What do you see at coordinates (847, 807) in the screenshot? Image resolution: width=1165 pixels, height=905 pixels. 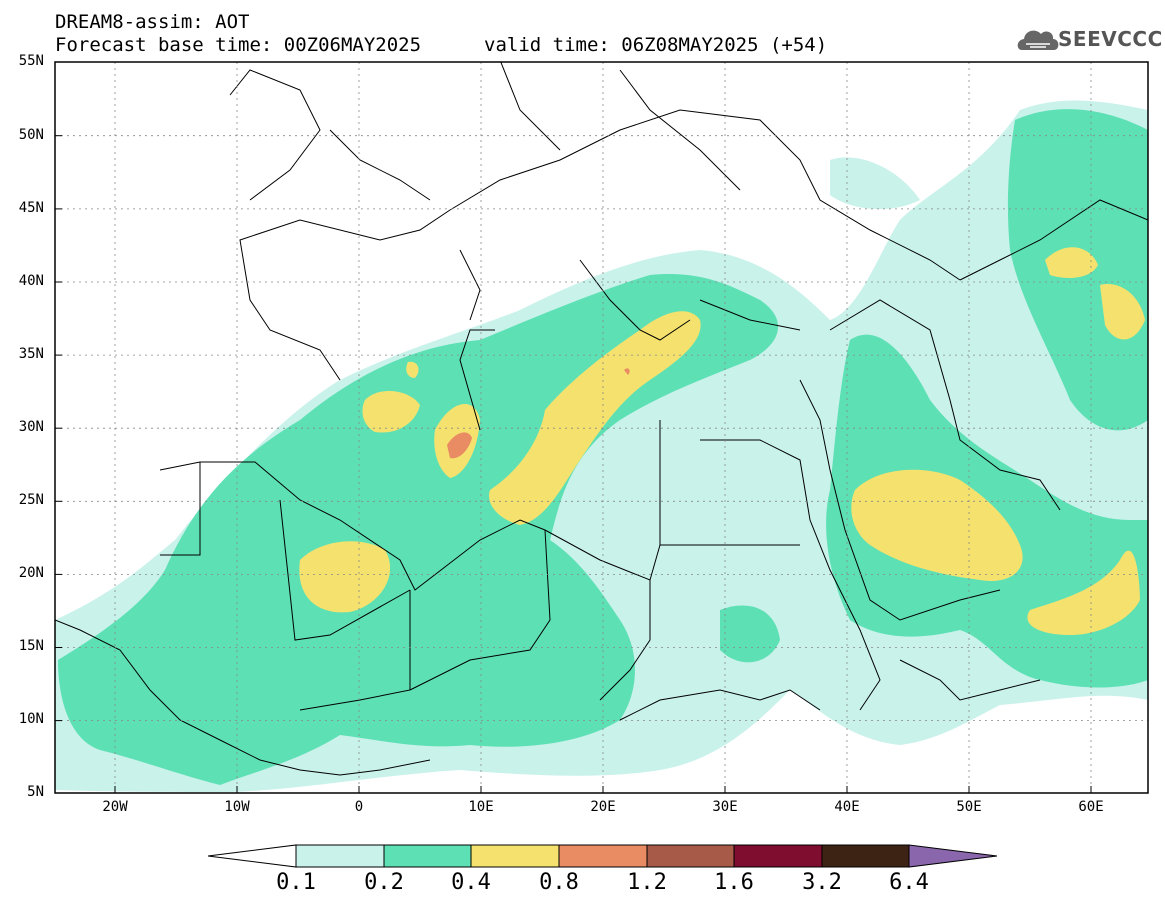 I see `lon-label: 40E` at bounding box center [847, 807].